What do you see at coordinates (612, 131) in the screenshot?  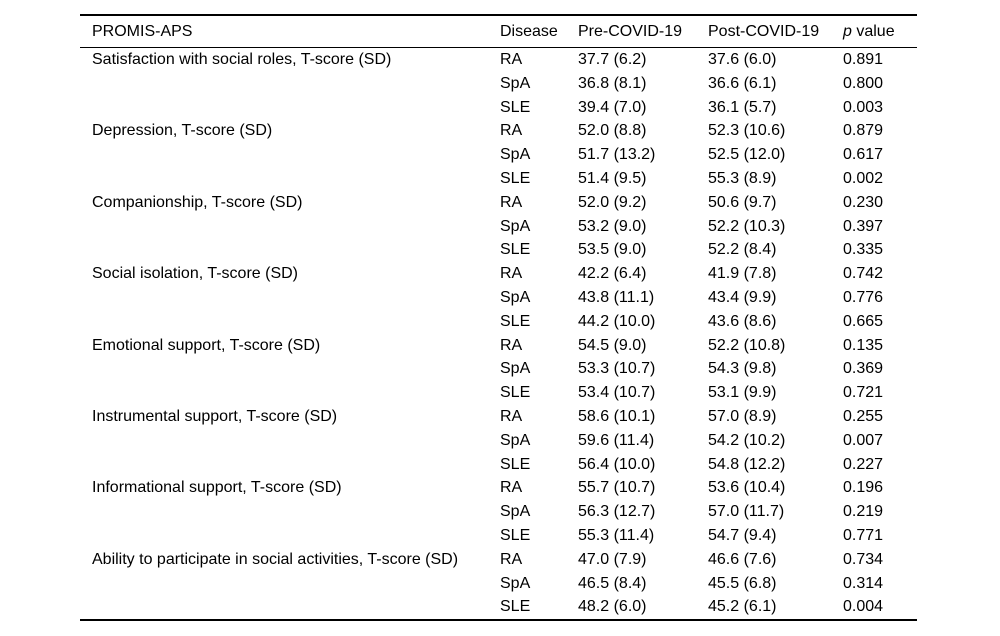 I see `pre-covid-cell: 52.0 (8.8)` at bounding box center [612, 131].